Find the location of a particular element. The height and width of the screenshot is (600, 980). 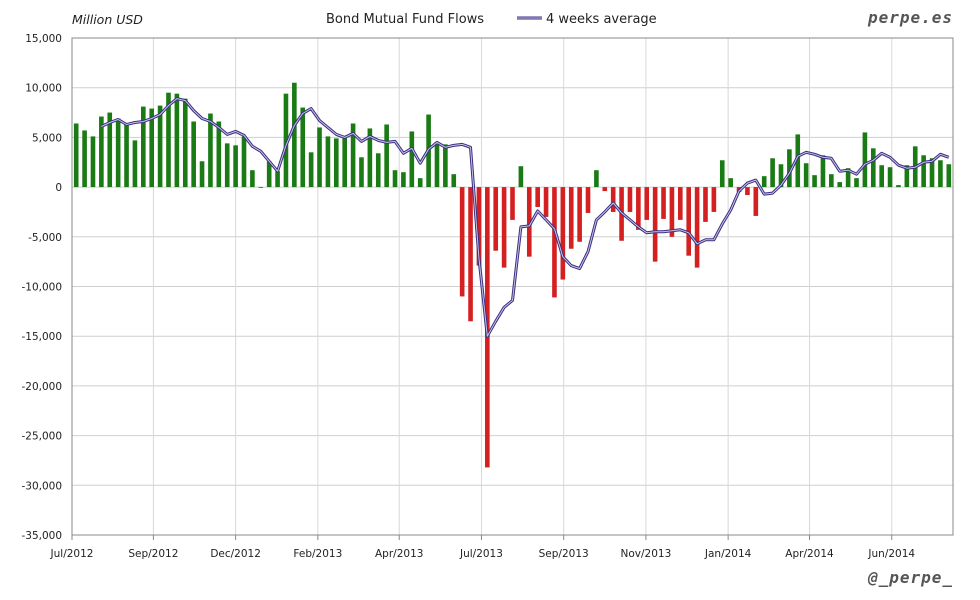

x-tick-label: Feb/2013 is located at coordinates (317, 554).